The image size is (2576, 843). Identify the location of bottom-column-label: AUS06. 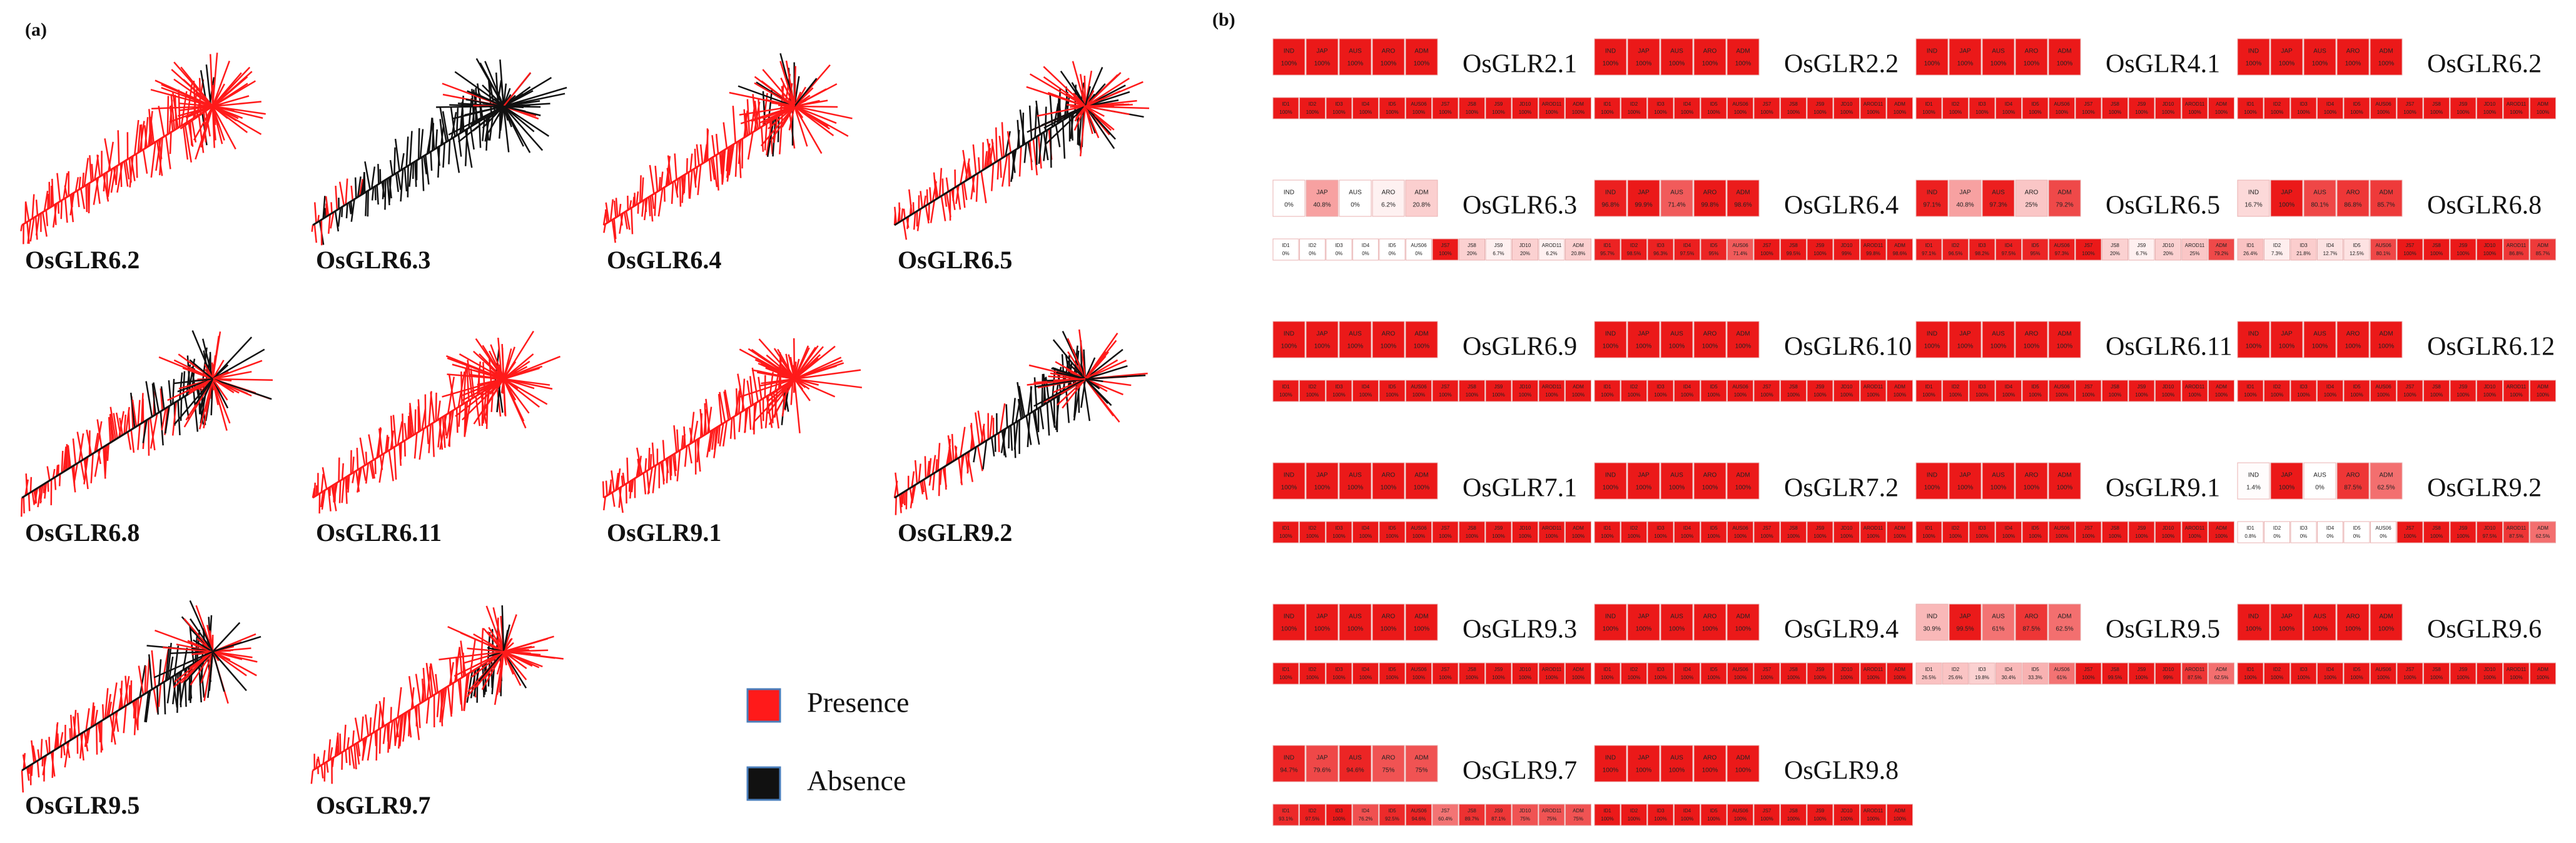
(2062, 104).